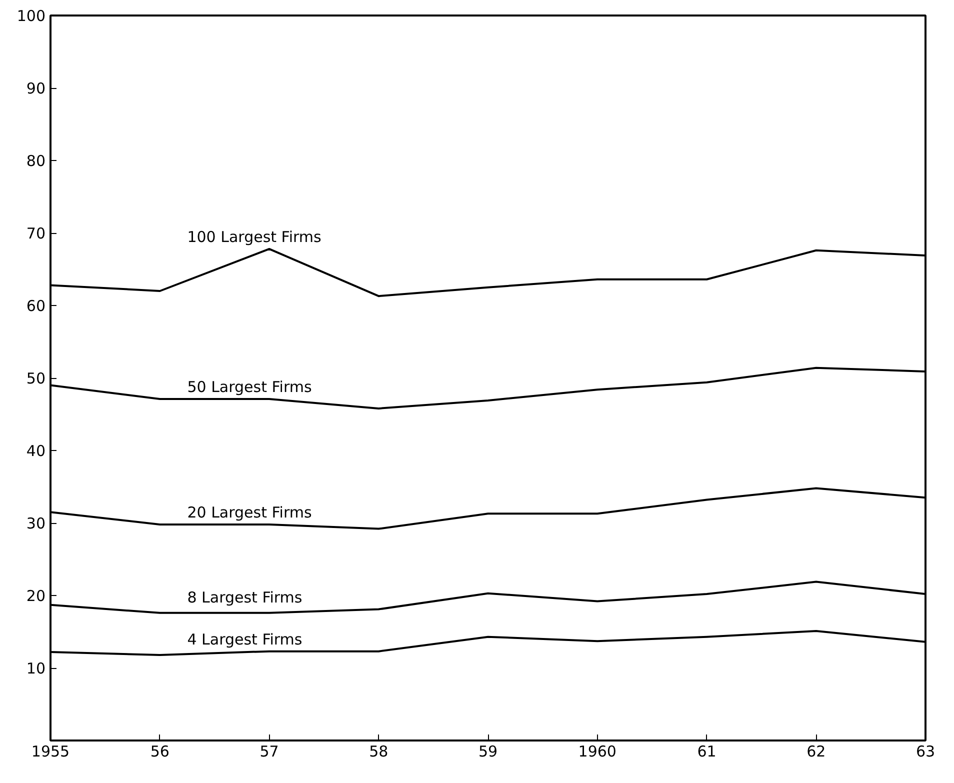  What do you see at coordinates (597, 751) in the screenshot?
I see `x-tick-label: 1960` at bounding box center [597, 751].